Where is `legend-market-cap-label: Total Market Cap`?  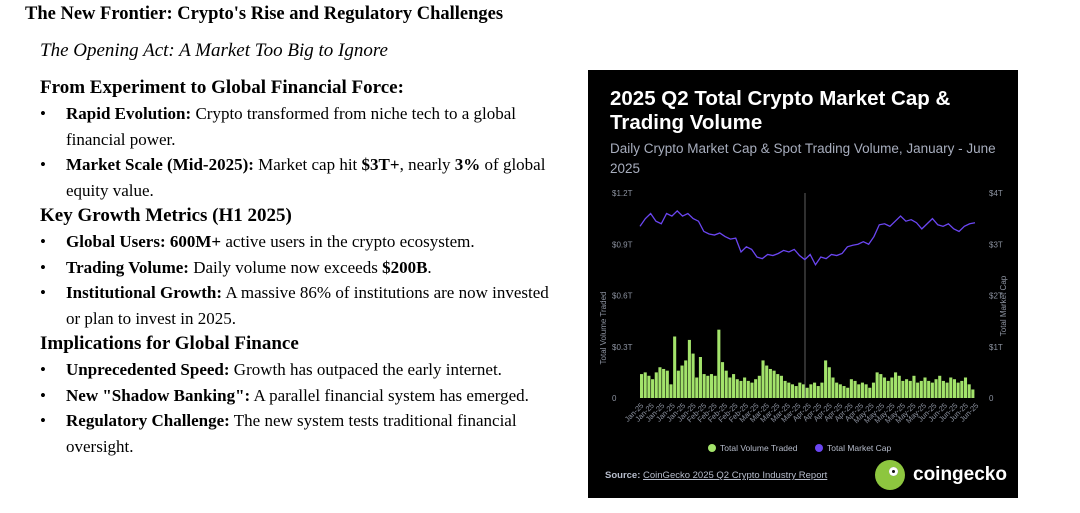 legend-market-cap-label: Total Market Cap is located at coordinates (859, 448).